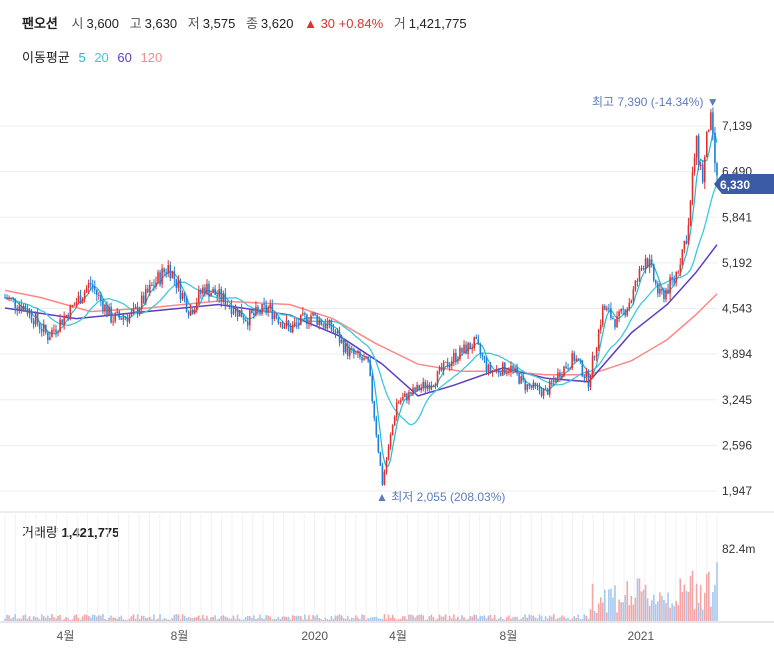 The width and height of the screenshot is (774, 654). I want to click on volume-legend: 거래량 1,421,775, so click(70, 531).